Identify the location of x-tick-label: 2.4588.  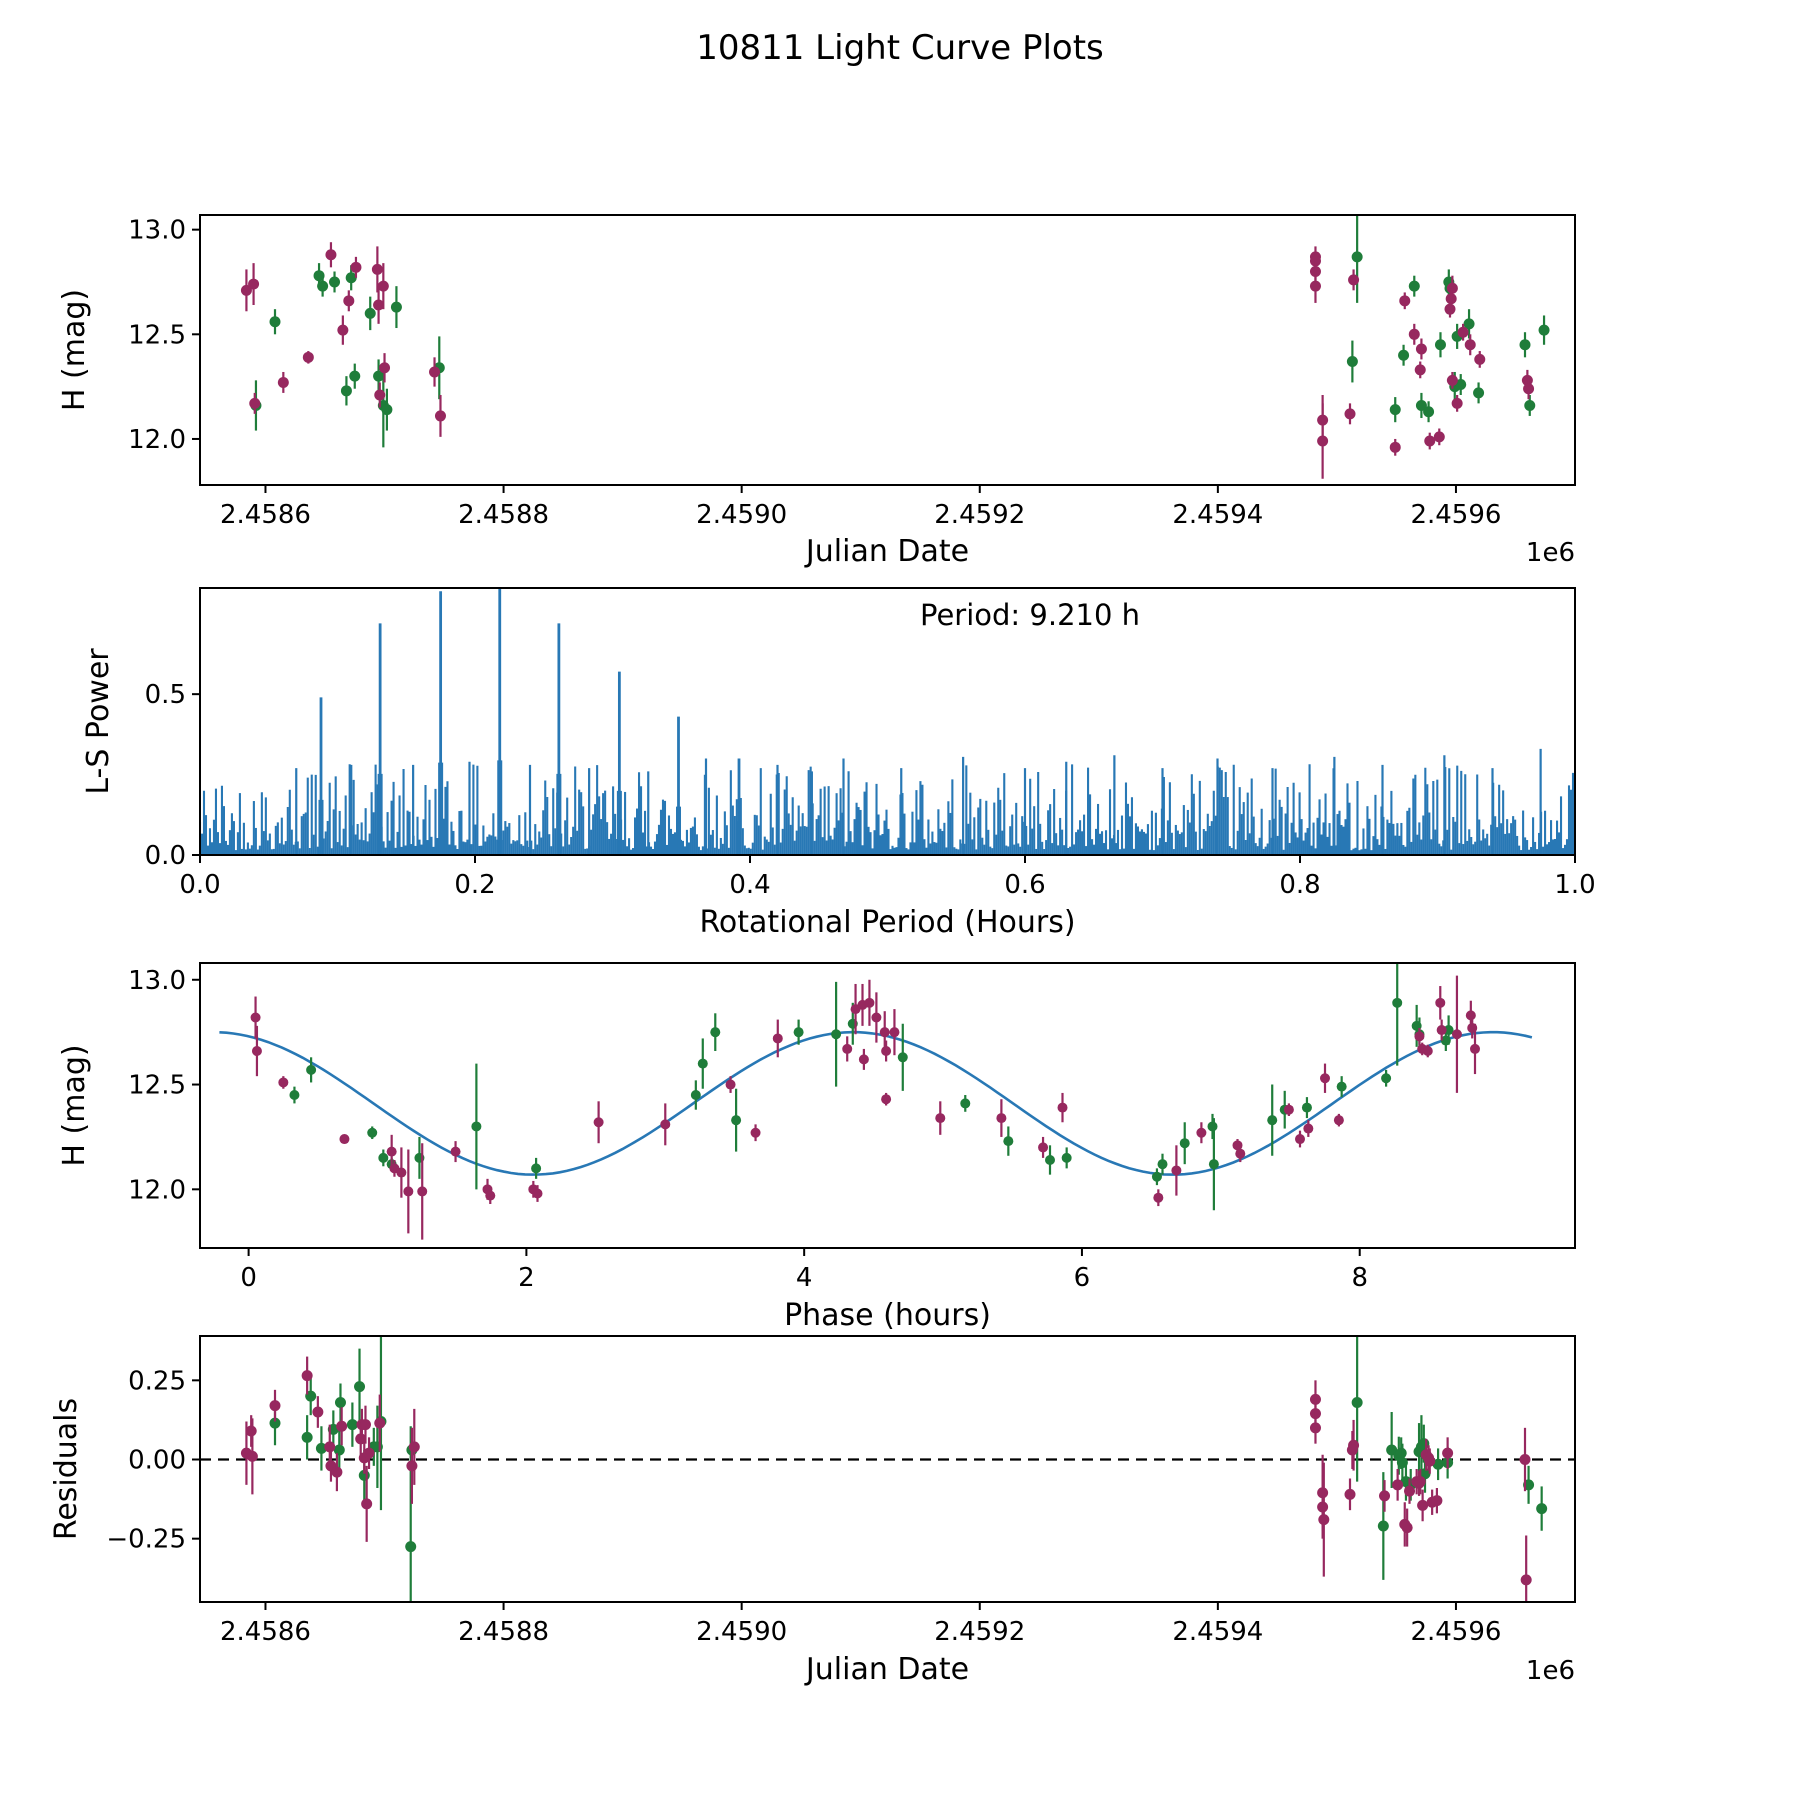
(503, 1632).